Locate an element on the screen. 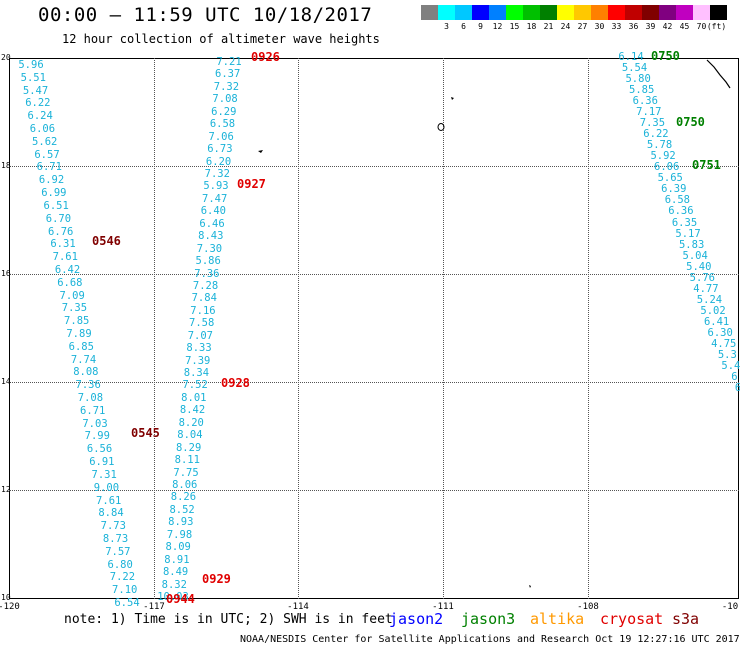 The image size is (740, 650). satellite-name: cryosat is located at coordinates (632, 619).